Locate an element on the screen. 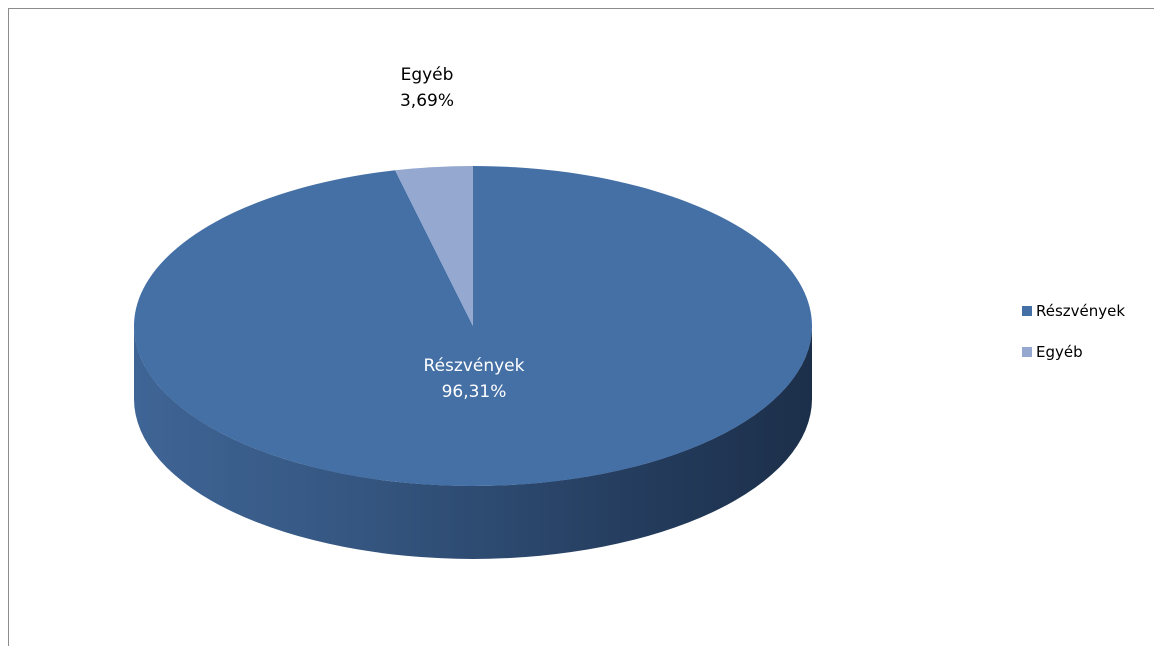 Image resolution: width=1154 pixels, height=646 pixels. data-label-reszvenyek-name: Részvények is located at coordinates (474, 366).